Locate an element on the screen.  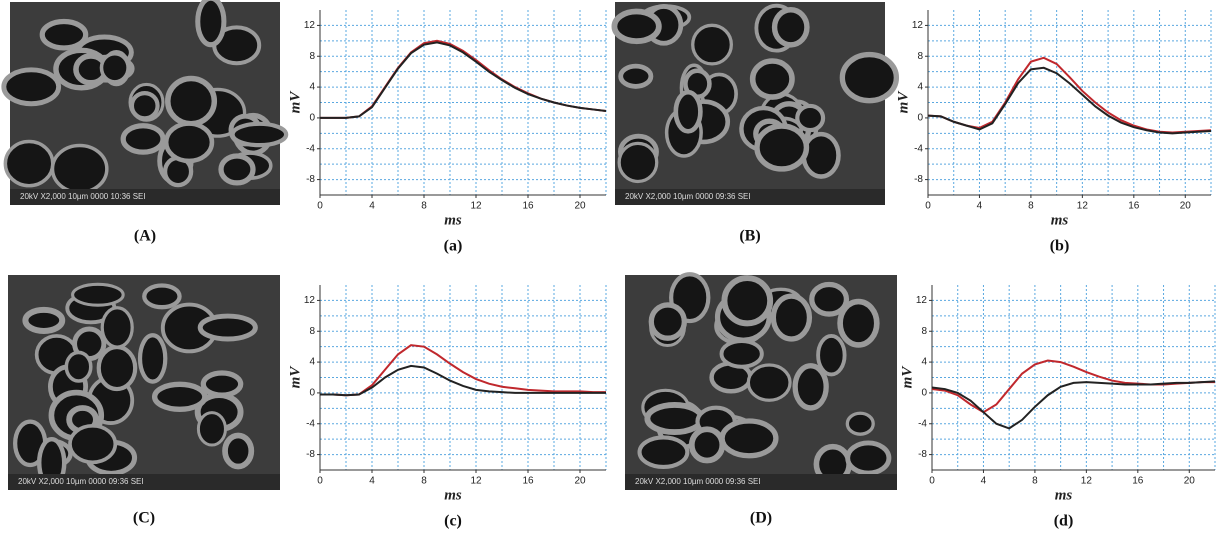
chart: 0 4 8 12 16 20 -8 -4 0 4 8 12 ms mV (d) is located at coordinates (1057, 407).